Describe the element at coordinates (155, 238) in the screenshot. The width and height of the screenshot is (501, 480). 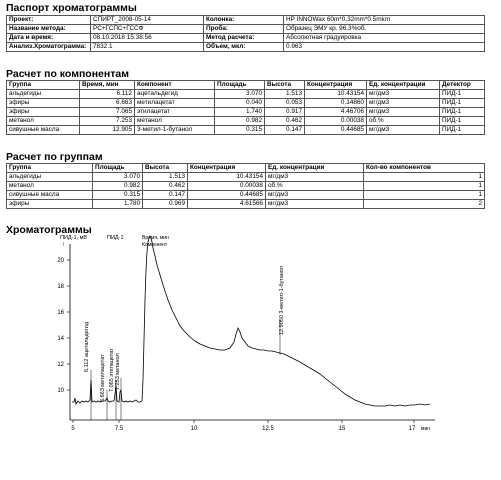
I see `legend-time-label: Время, мин` at that location.